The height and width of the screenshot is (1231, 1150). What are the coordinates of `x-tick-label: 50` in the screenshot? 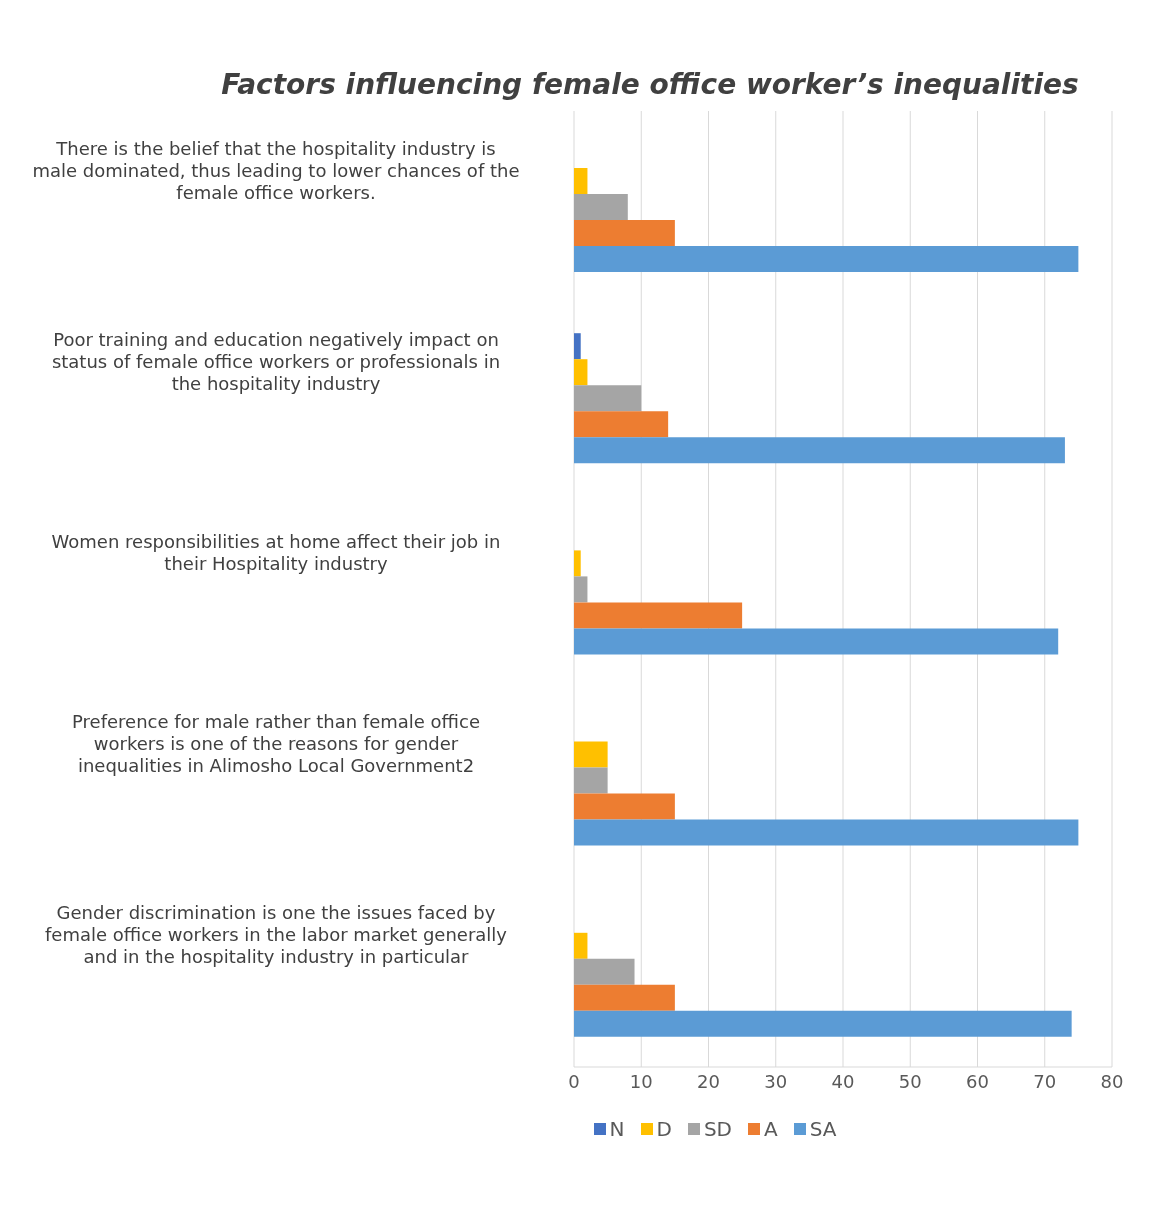 It's located at (910, 1081).